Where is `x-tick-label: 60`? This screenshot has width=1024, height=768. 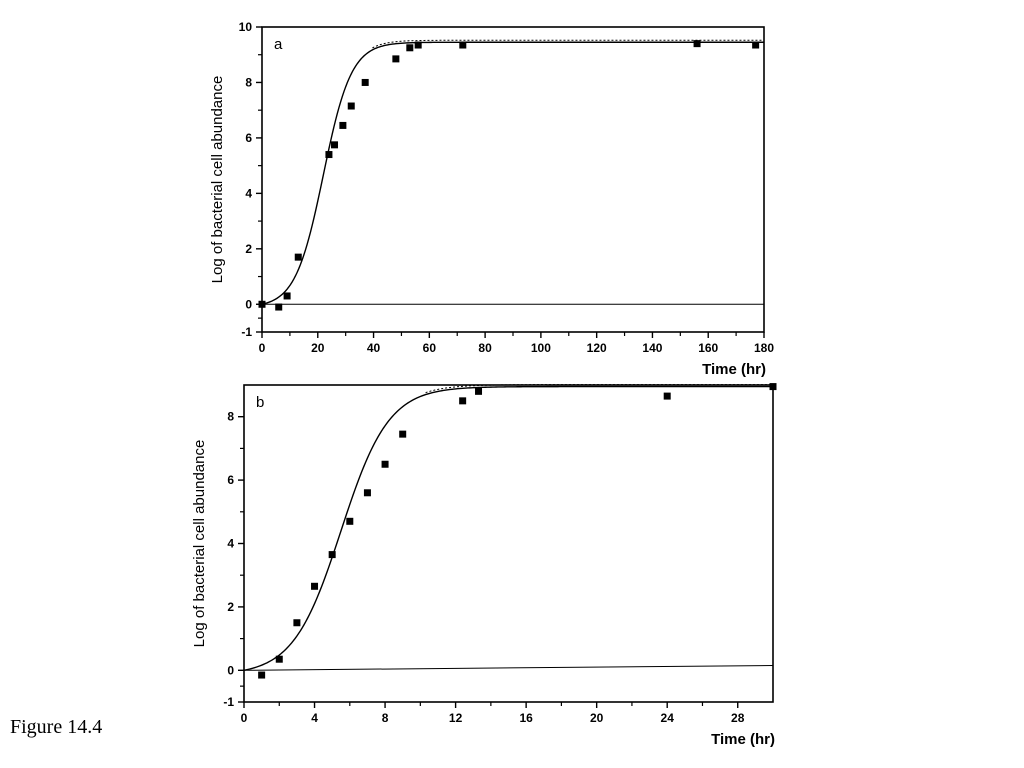
x-tick-label: 60 is located at coordinates (430, 348).